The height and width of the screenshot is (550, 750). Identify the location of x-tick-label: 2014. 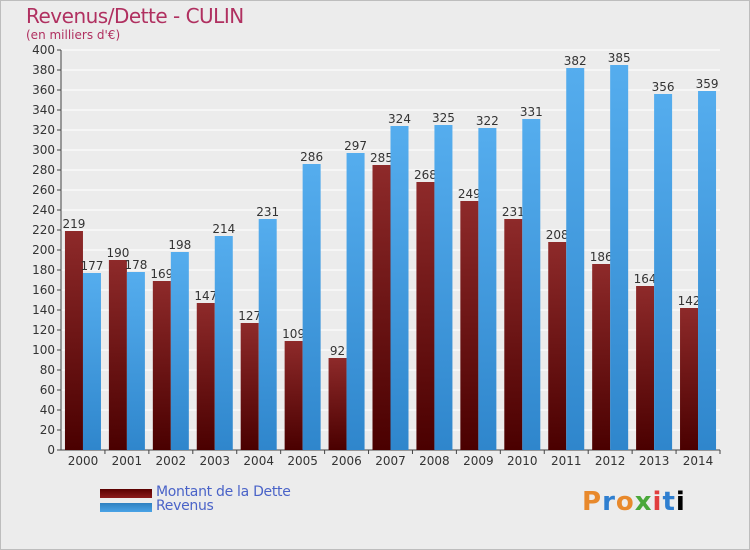
(698, 461).